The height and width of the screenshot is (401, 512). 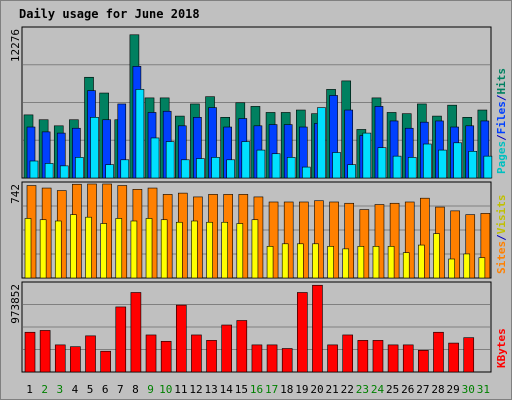 What do you see at coordinates (210, 389) in the screenshot?
I see `x-tick-label: 13` at bounding box center [210, 389].